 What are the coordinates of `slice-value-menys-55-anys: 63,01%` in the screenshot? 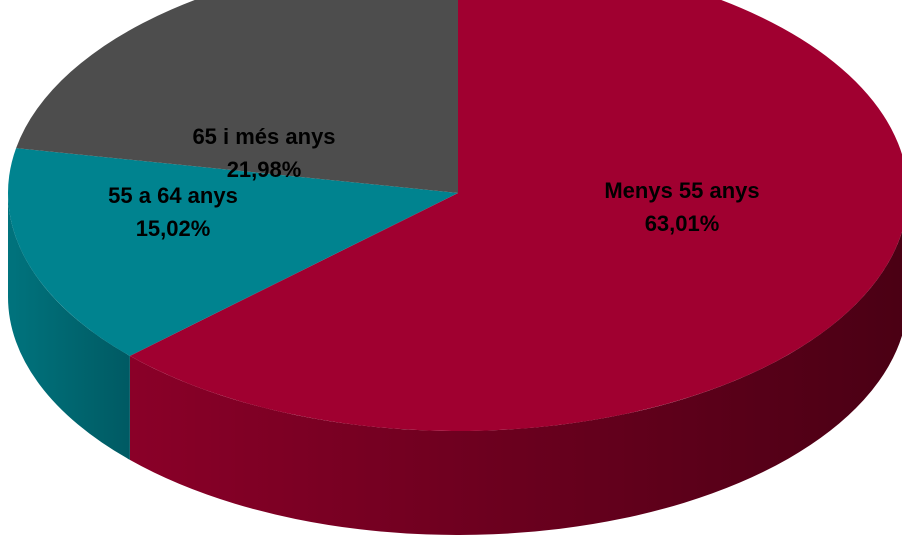 It's located at (682, 223).